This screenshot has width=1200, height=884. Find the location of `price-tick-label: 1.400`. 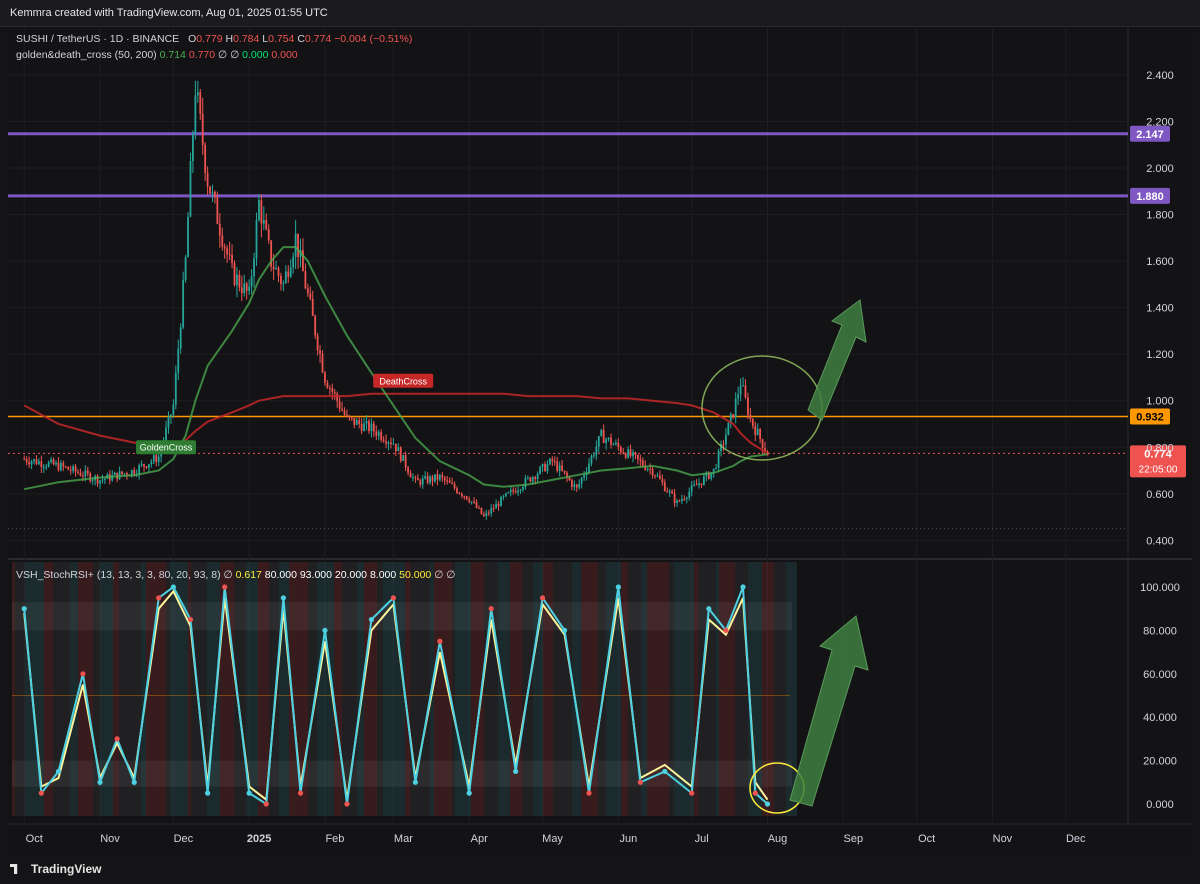

price-tick-label: 1.400 is located at coordinates (1160, 309).